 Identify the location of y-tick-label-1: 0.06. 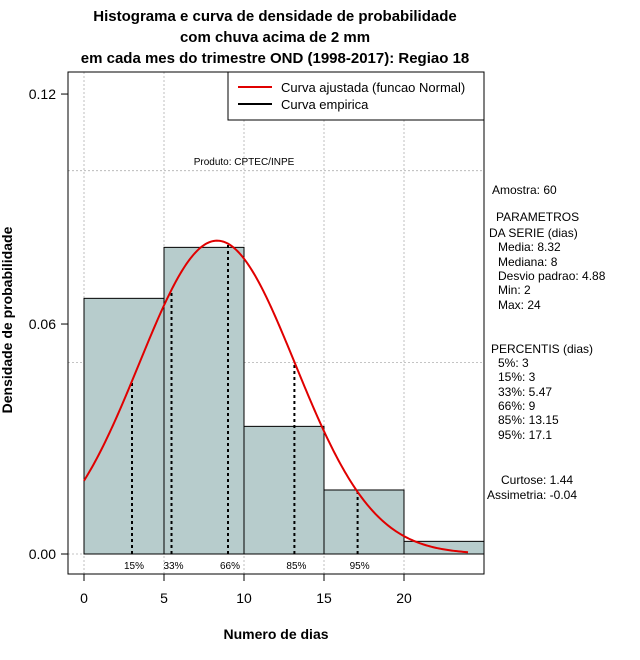
(42, 324).